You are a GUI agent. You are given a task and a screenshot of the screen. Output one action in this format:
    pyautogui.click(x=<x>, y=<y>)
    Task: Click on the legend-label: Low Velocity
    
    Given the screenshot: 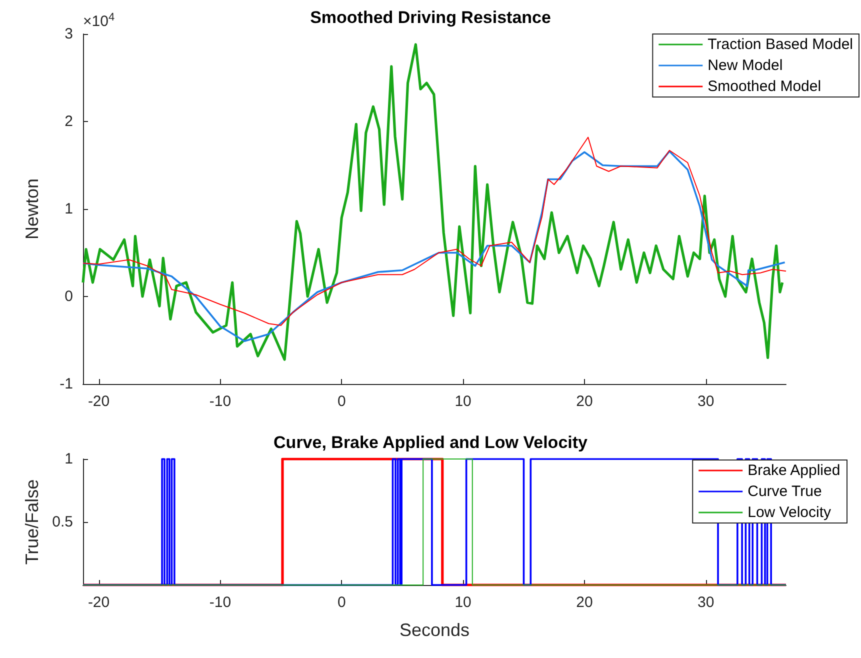 What is the action you would take?
    pyautogui.click(x=790, y=512)
    